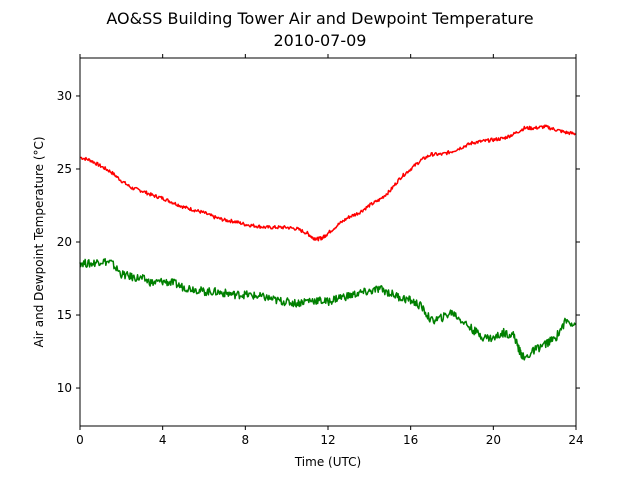  I want to click on chart-subtitle: 2010-07-09, so click(320, 40).